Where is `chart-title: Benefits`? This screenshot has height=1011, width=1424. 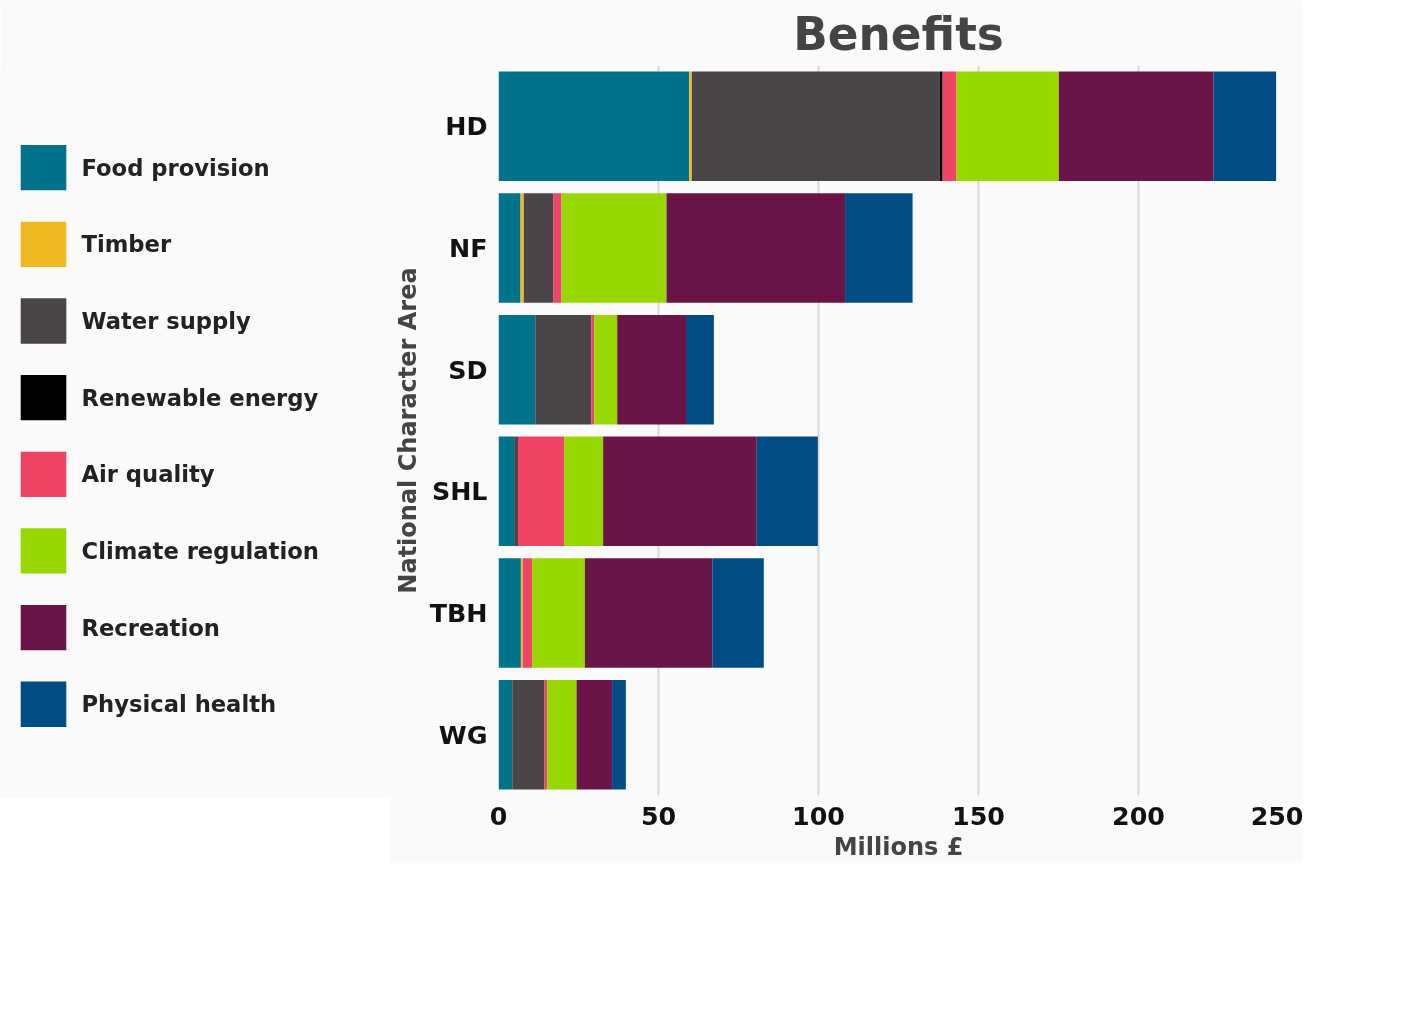
chart-title: Benefits is located at coordinates (898, 34).